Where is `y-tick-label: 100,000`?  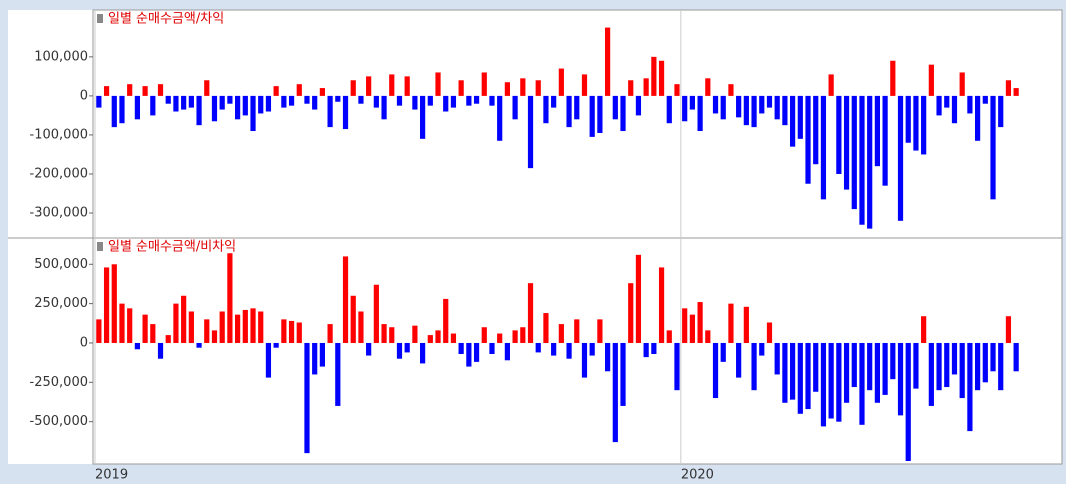 y-tick-label: 100,000 is located at coordinates (61, 56).